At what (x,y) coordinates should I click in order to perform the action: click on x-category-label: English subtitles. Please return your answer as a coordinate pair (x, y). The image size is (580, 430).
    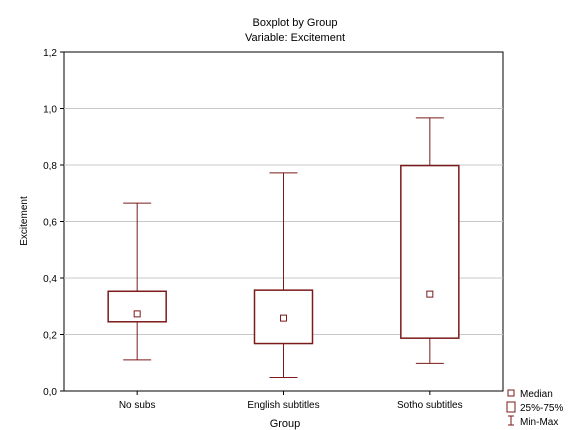
    Looking at the image, I should click on (283, 405).